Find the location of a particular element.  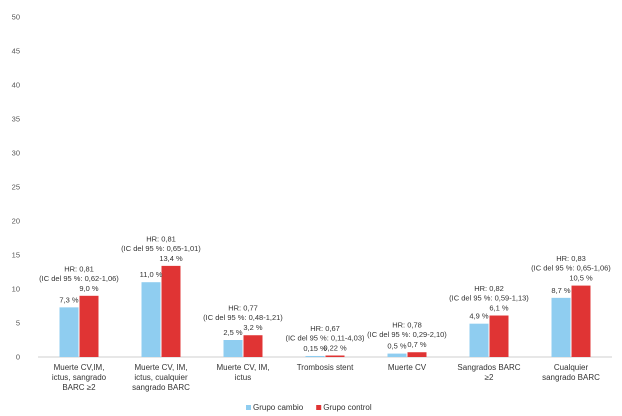

data-label: 0,5 % is located at coordinates (397, 346).